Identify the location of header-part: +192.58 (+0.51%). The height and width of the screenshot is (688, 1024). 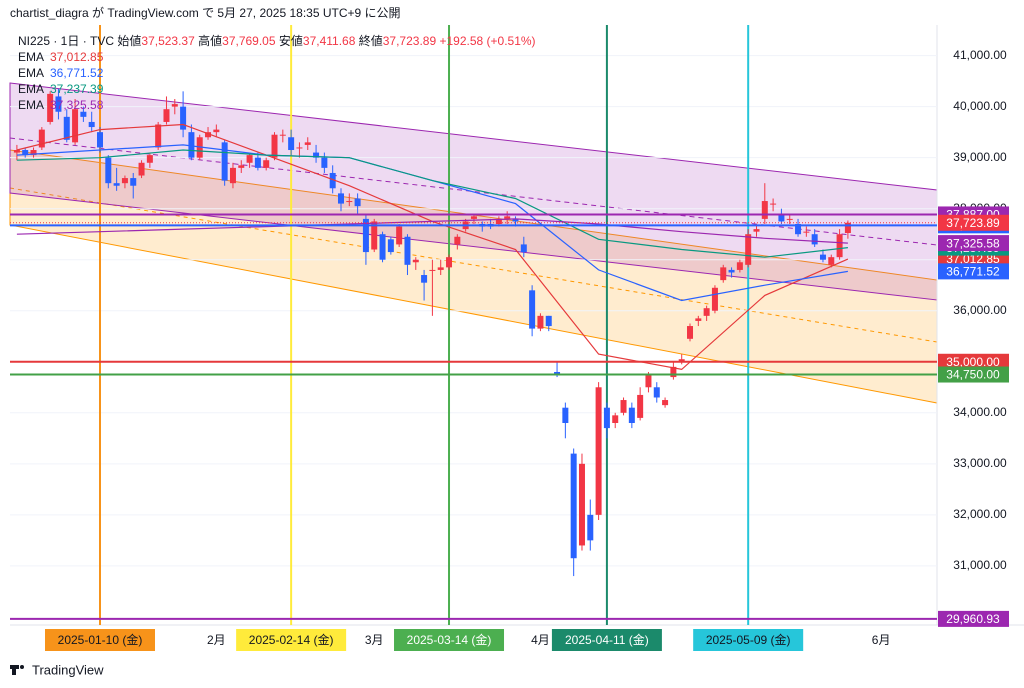
(487, 41).